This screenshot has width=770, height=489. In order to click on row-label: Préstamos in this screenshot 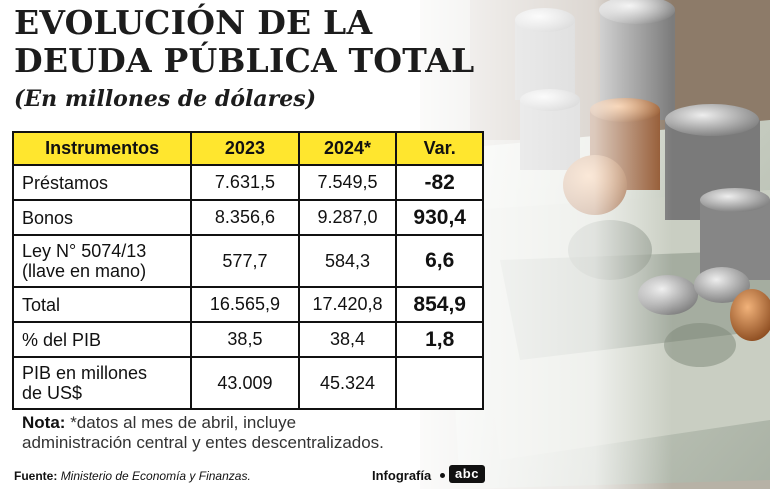, I will do `click(102, 182)`.